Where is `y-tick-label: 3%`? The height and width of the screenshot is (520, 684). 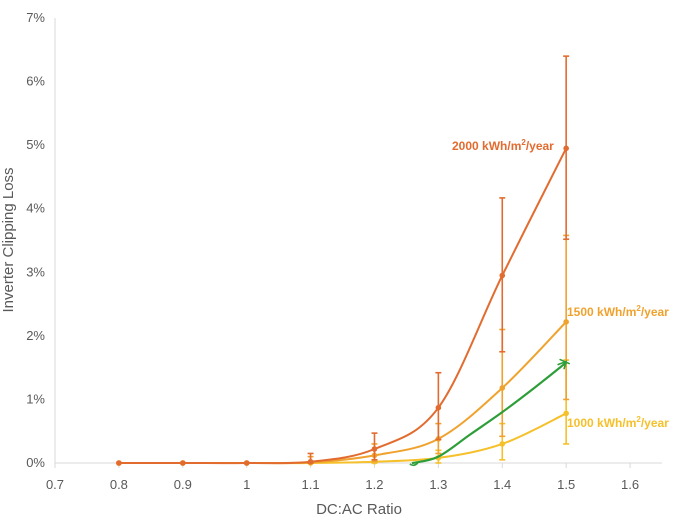 y-tick-label: 3% is located at coordinates (35, 271).